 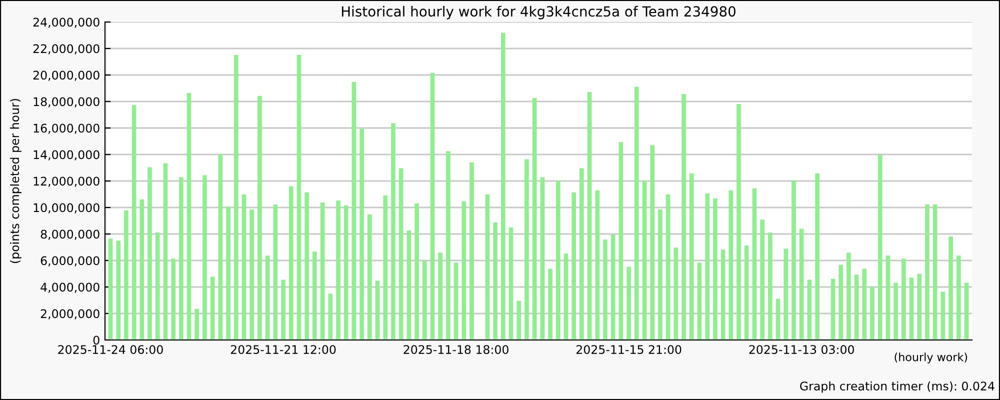 What do you see at coordinates (70, 235) in the screenshot?
I see `y-tick-label: 8,000,000` at bounding box center [70, 235].